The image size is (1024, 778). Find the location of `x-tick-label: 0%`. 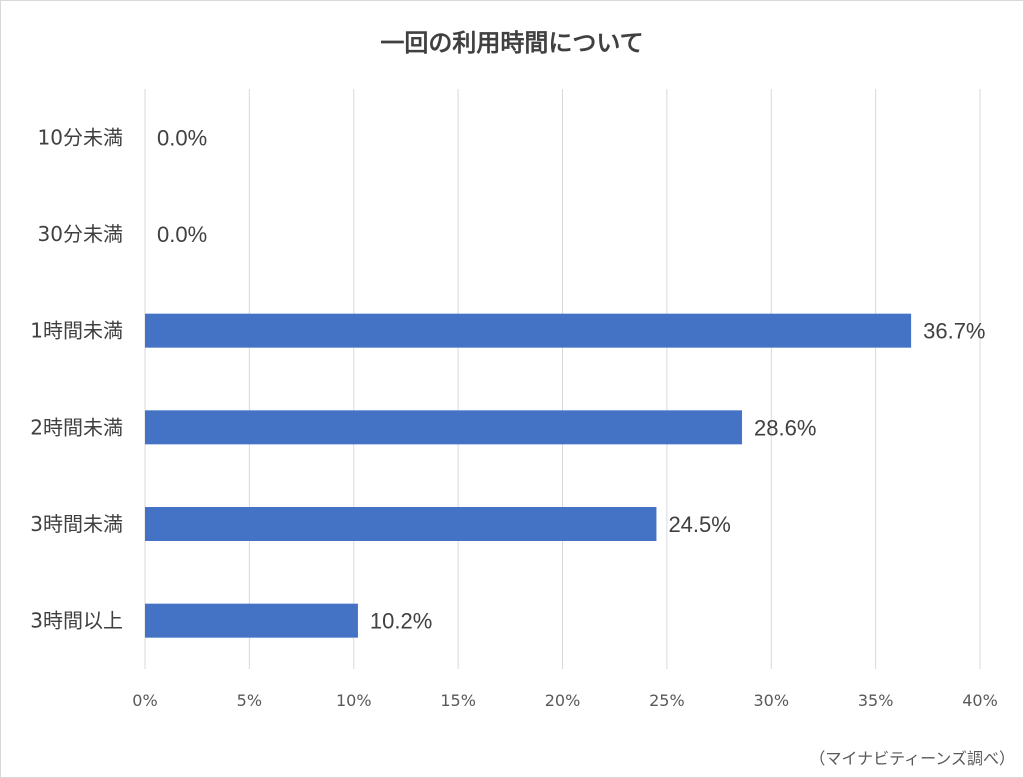

x-tick-label: 0% is located at coordinates (144, 700).